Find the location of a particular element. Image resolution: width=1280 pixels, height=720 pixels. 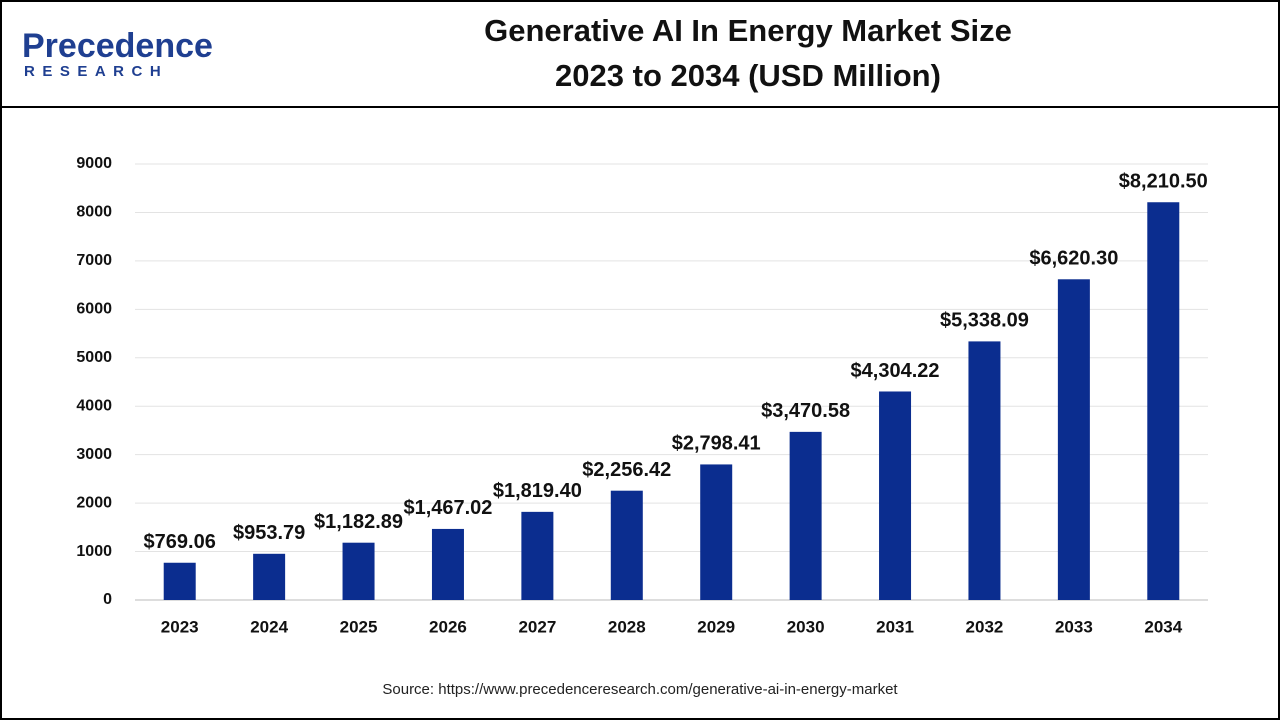

logo-tagline: RESEARCH is located at coordinates (96, 71).